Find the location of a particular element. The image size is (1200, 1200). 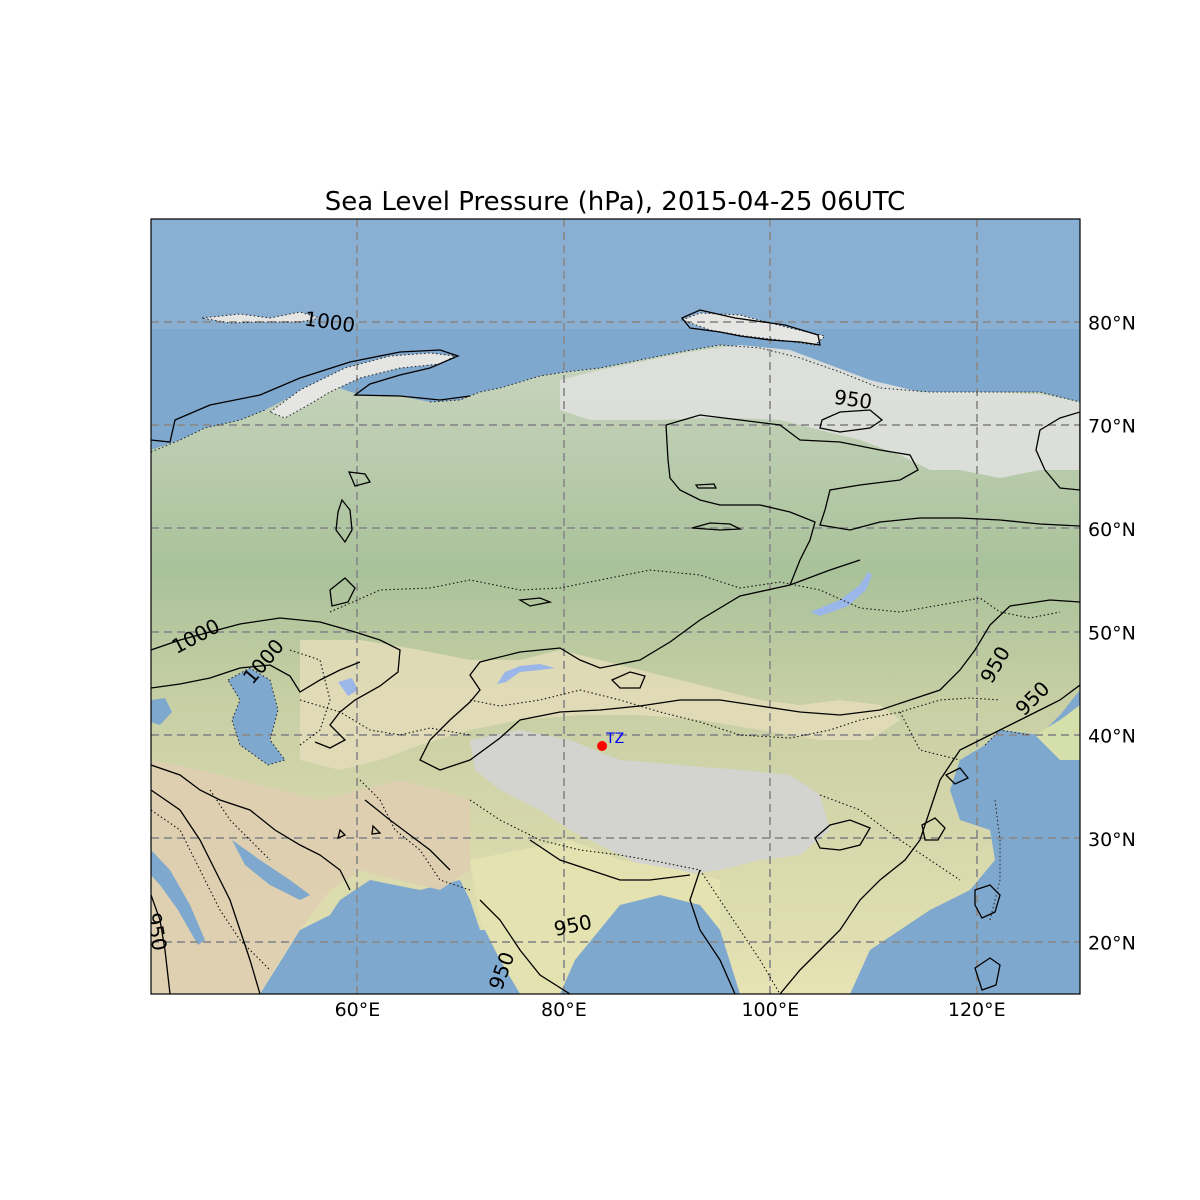

latitude-tick-labels: 80°N 70°N 60°N 50°N 40°N 30°N 20°N is located at coordinates (1112, 633).